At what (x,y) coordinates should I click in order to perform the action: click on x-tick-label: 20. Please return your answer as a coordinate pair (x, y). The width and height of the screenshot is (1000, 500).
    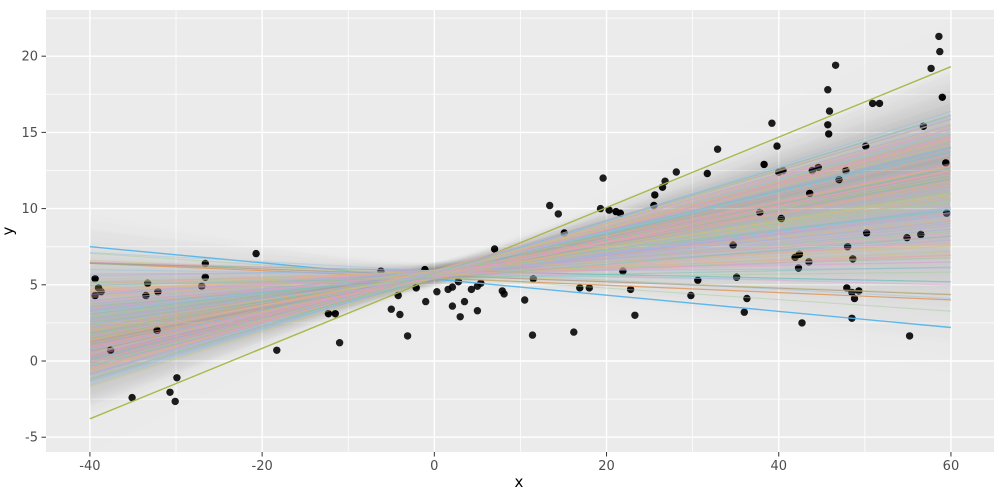
    Looking at the image, I should click on (606, 466).